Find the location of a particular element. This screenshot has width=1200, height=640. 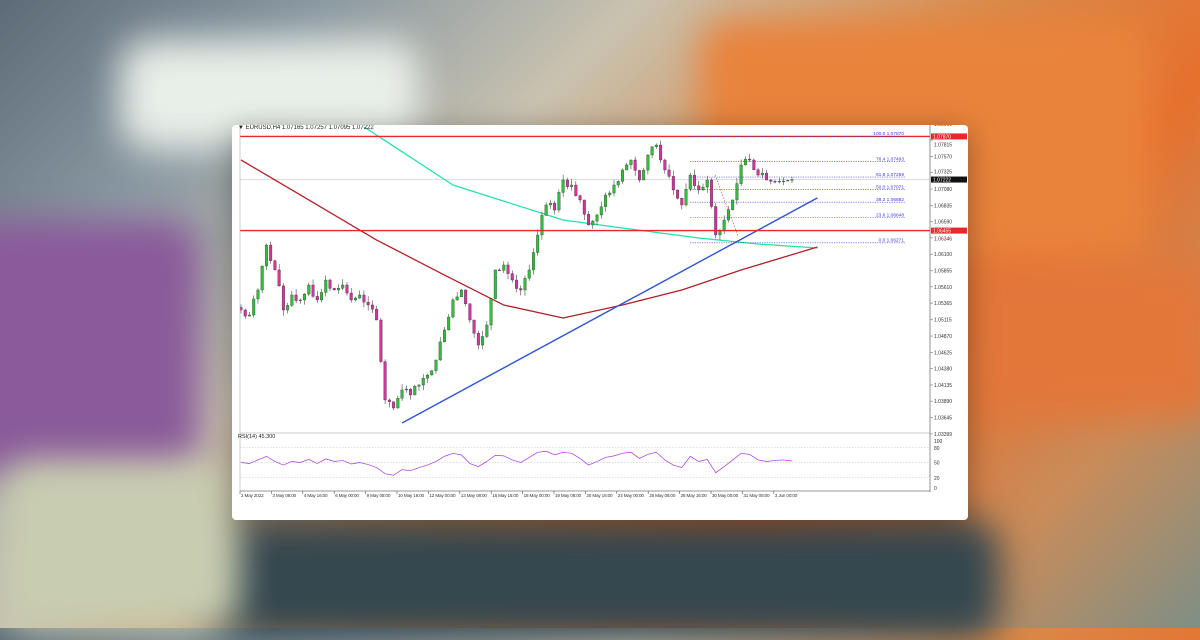

price-tick-label: 1.04625 is located at coordinates (943, 353).